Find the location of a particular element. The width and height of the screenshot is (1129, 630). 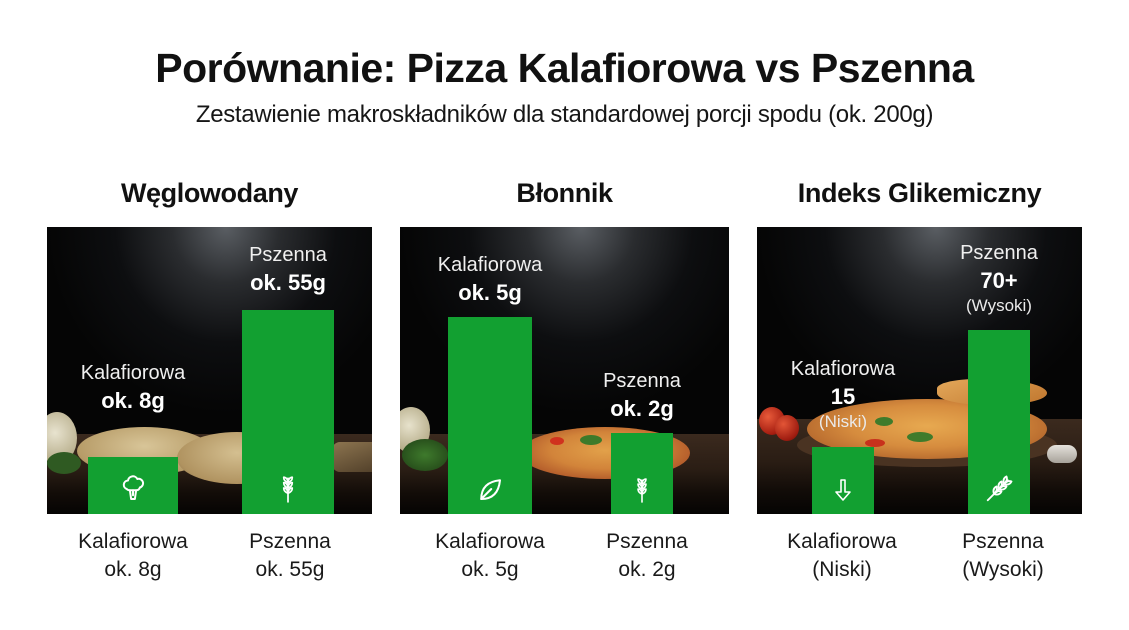

data-label-pszenna: Pszenna 70+ (Wysoki) is located at coordinates (999, 279).